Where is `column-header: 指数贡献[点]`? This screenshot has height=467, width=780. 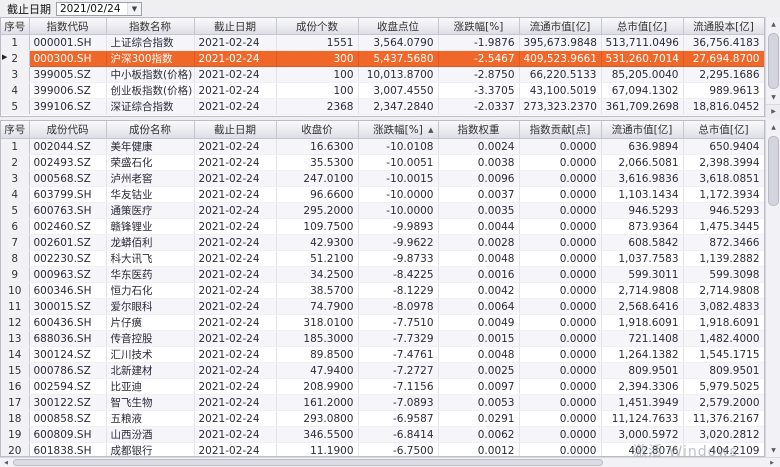
column-header: 指数贡献[点] is located at coordinates (560, 130).